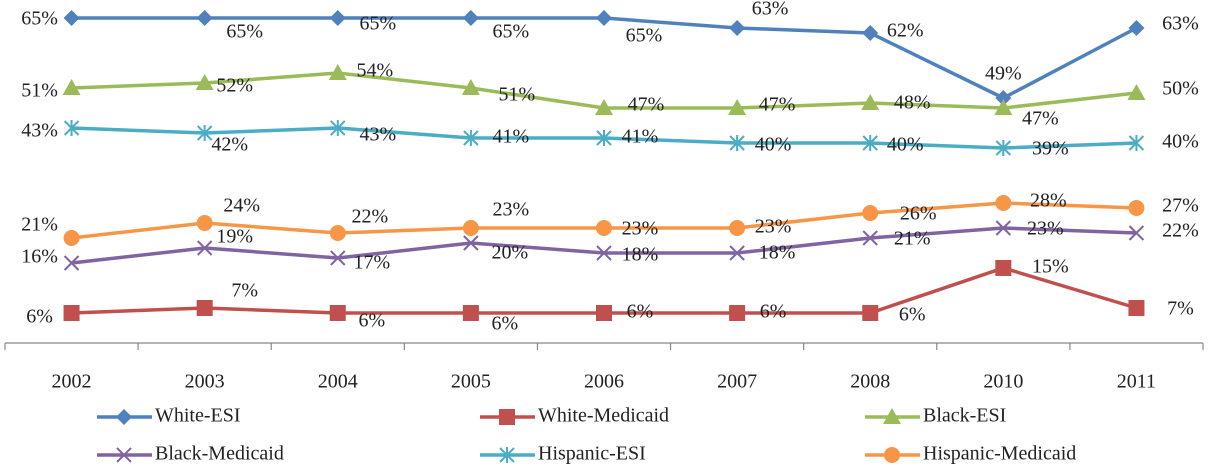  What do you see at coordinates (1048, 201) in the screenshot?
I see `data-label: 28%` at bounding box center [1048, 201].